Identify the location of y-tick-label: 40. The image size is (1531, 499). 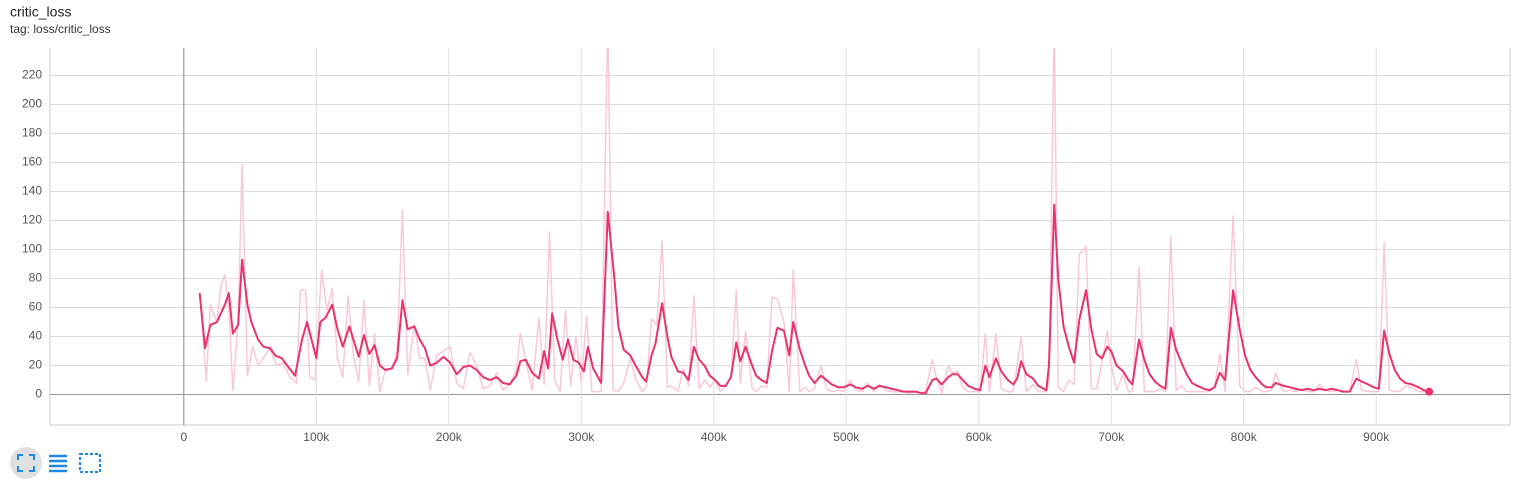
(36, 336).